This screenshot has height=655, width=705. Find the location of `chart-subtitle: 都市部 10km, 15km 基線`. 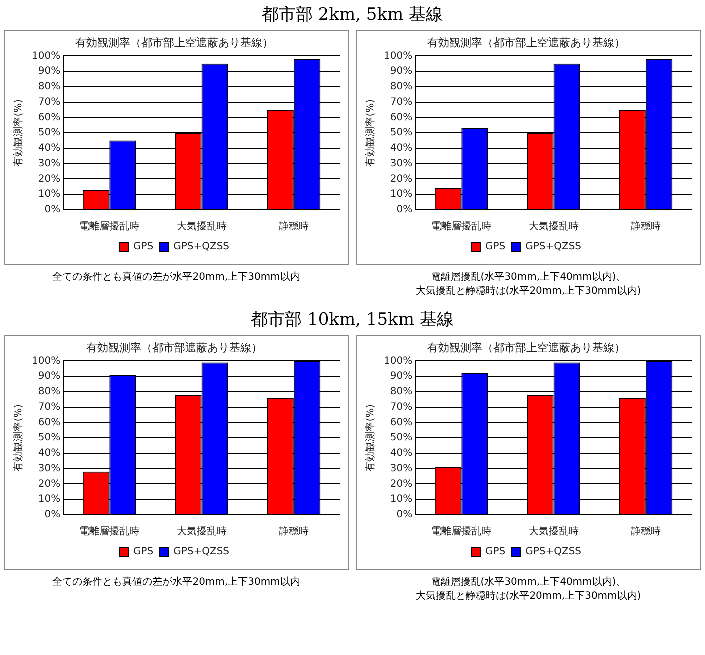

chart-subtitle: 都市部 10km, 15km 基線 is located at coordinates (352, 320).